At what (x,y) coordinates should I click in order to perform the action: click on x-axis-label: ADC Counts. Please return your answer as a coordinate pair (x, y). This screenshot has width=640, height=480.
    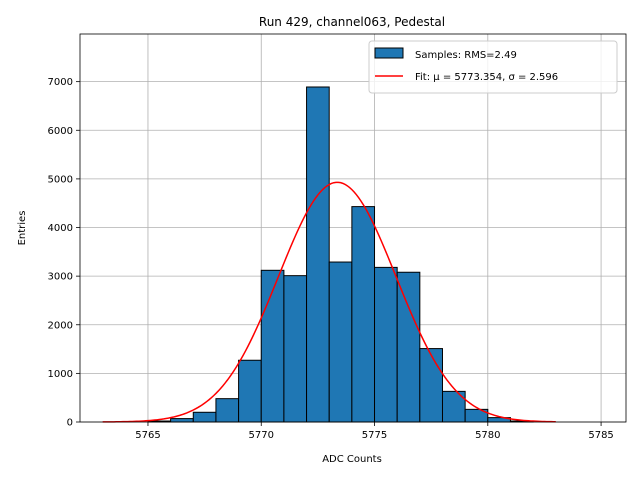
    Looking at the image, I should click on (352, 459).